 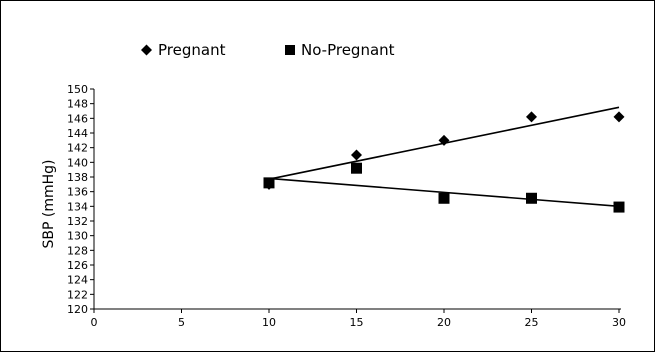 I want to click on y-tick-label: 120, so click(x=77, y=309).